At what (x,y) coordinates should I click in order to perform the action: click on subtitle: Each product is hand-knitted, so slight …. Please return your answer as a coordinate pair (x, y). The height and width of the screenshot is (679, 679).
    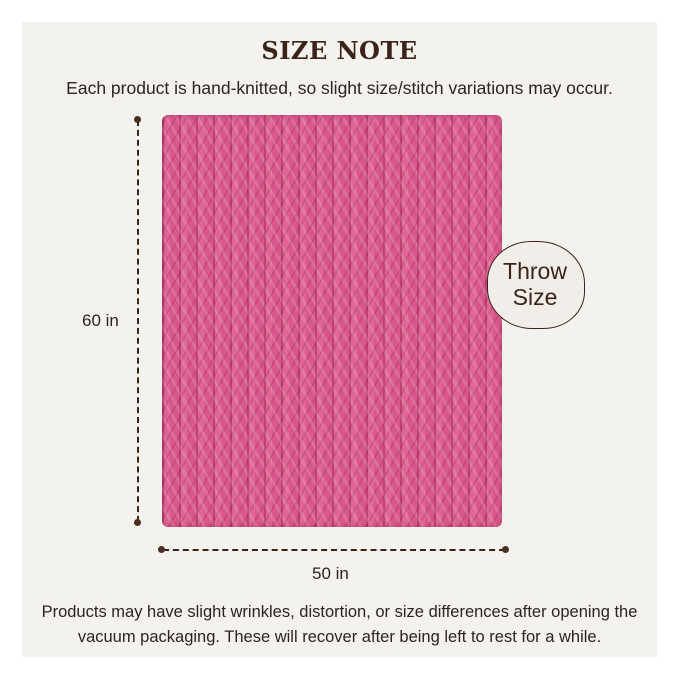
    Looking at the image, I should click on (339, 88).